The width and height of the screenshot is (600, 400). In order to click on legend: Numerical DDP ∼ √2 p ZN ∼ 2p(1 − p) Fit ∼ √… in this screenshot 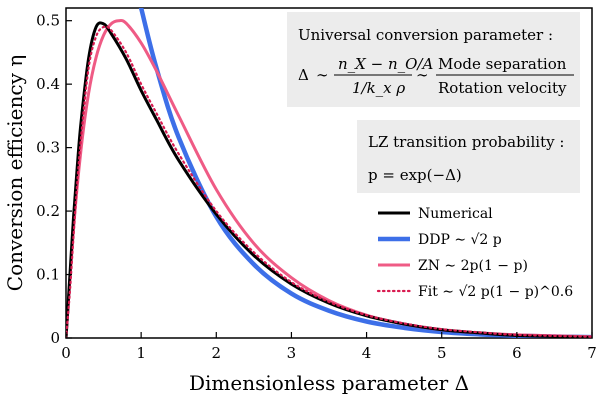, I will do `click(474, 253)`.